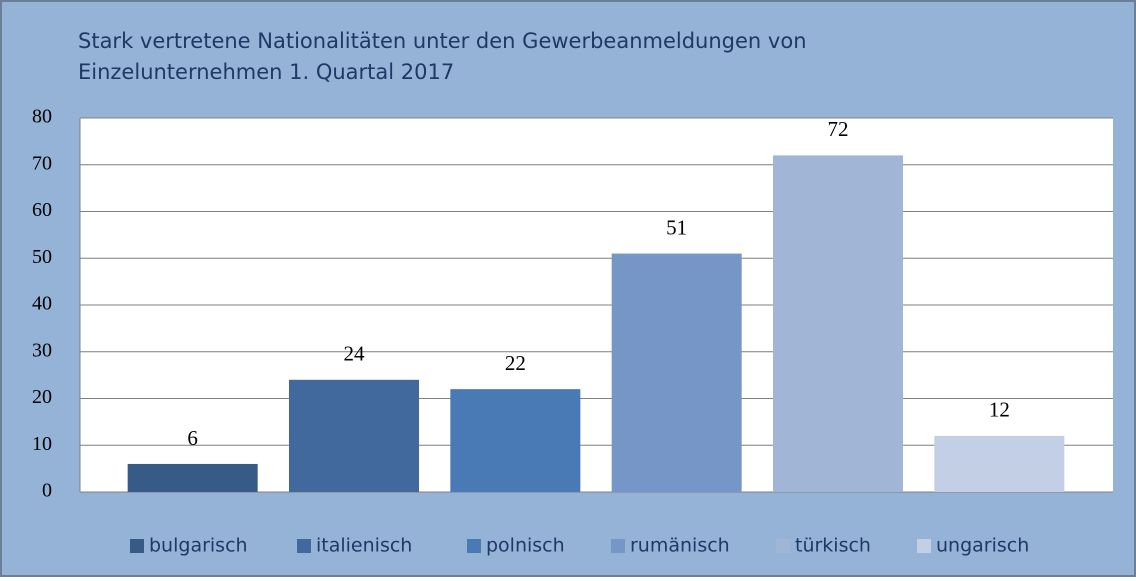 This screenshot has width=1136, height=581. What do you see at coordinates (192, 438) in the screenshot?
I see `data-label: 6` at bounding box center [192, 438].